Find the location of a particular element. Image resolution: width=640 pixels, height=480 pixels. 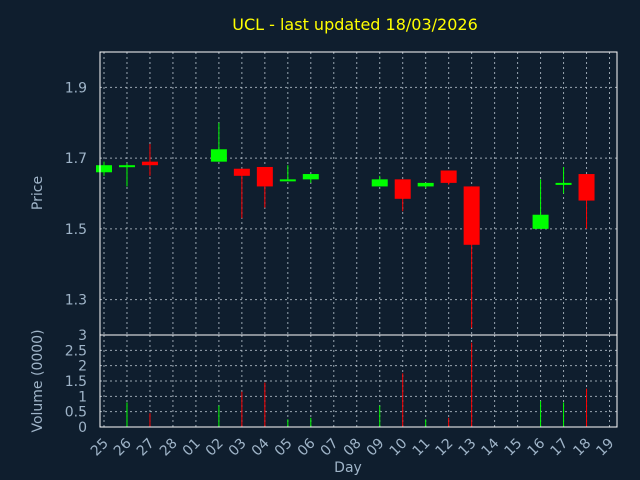

x-tick-label: 04 is located at coordinates (261, 447).